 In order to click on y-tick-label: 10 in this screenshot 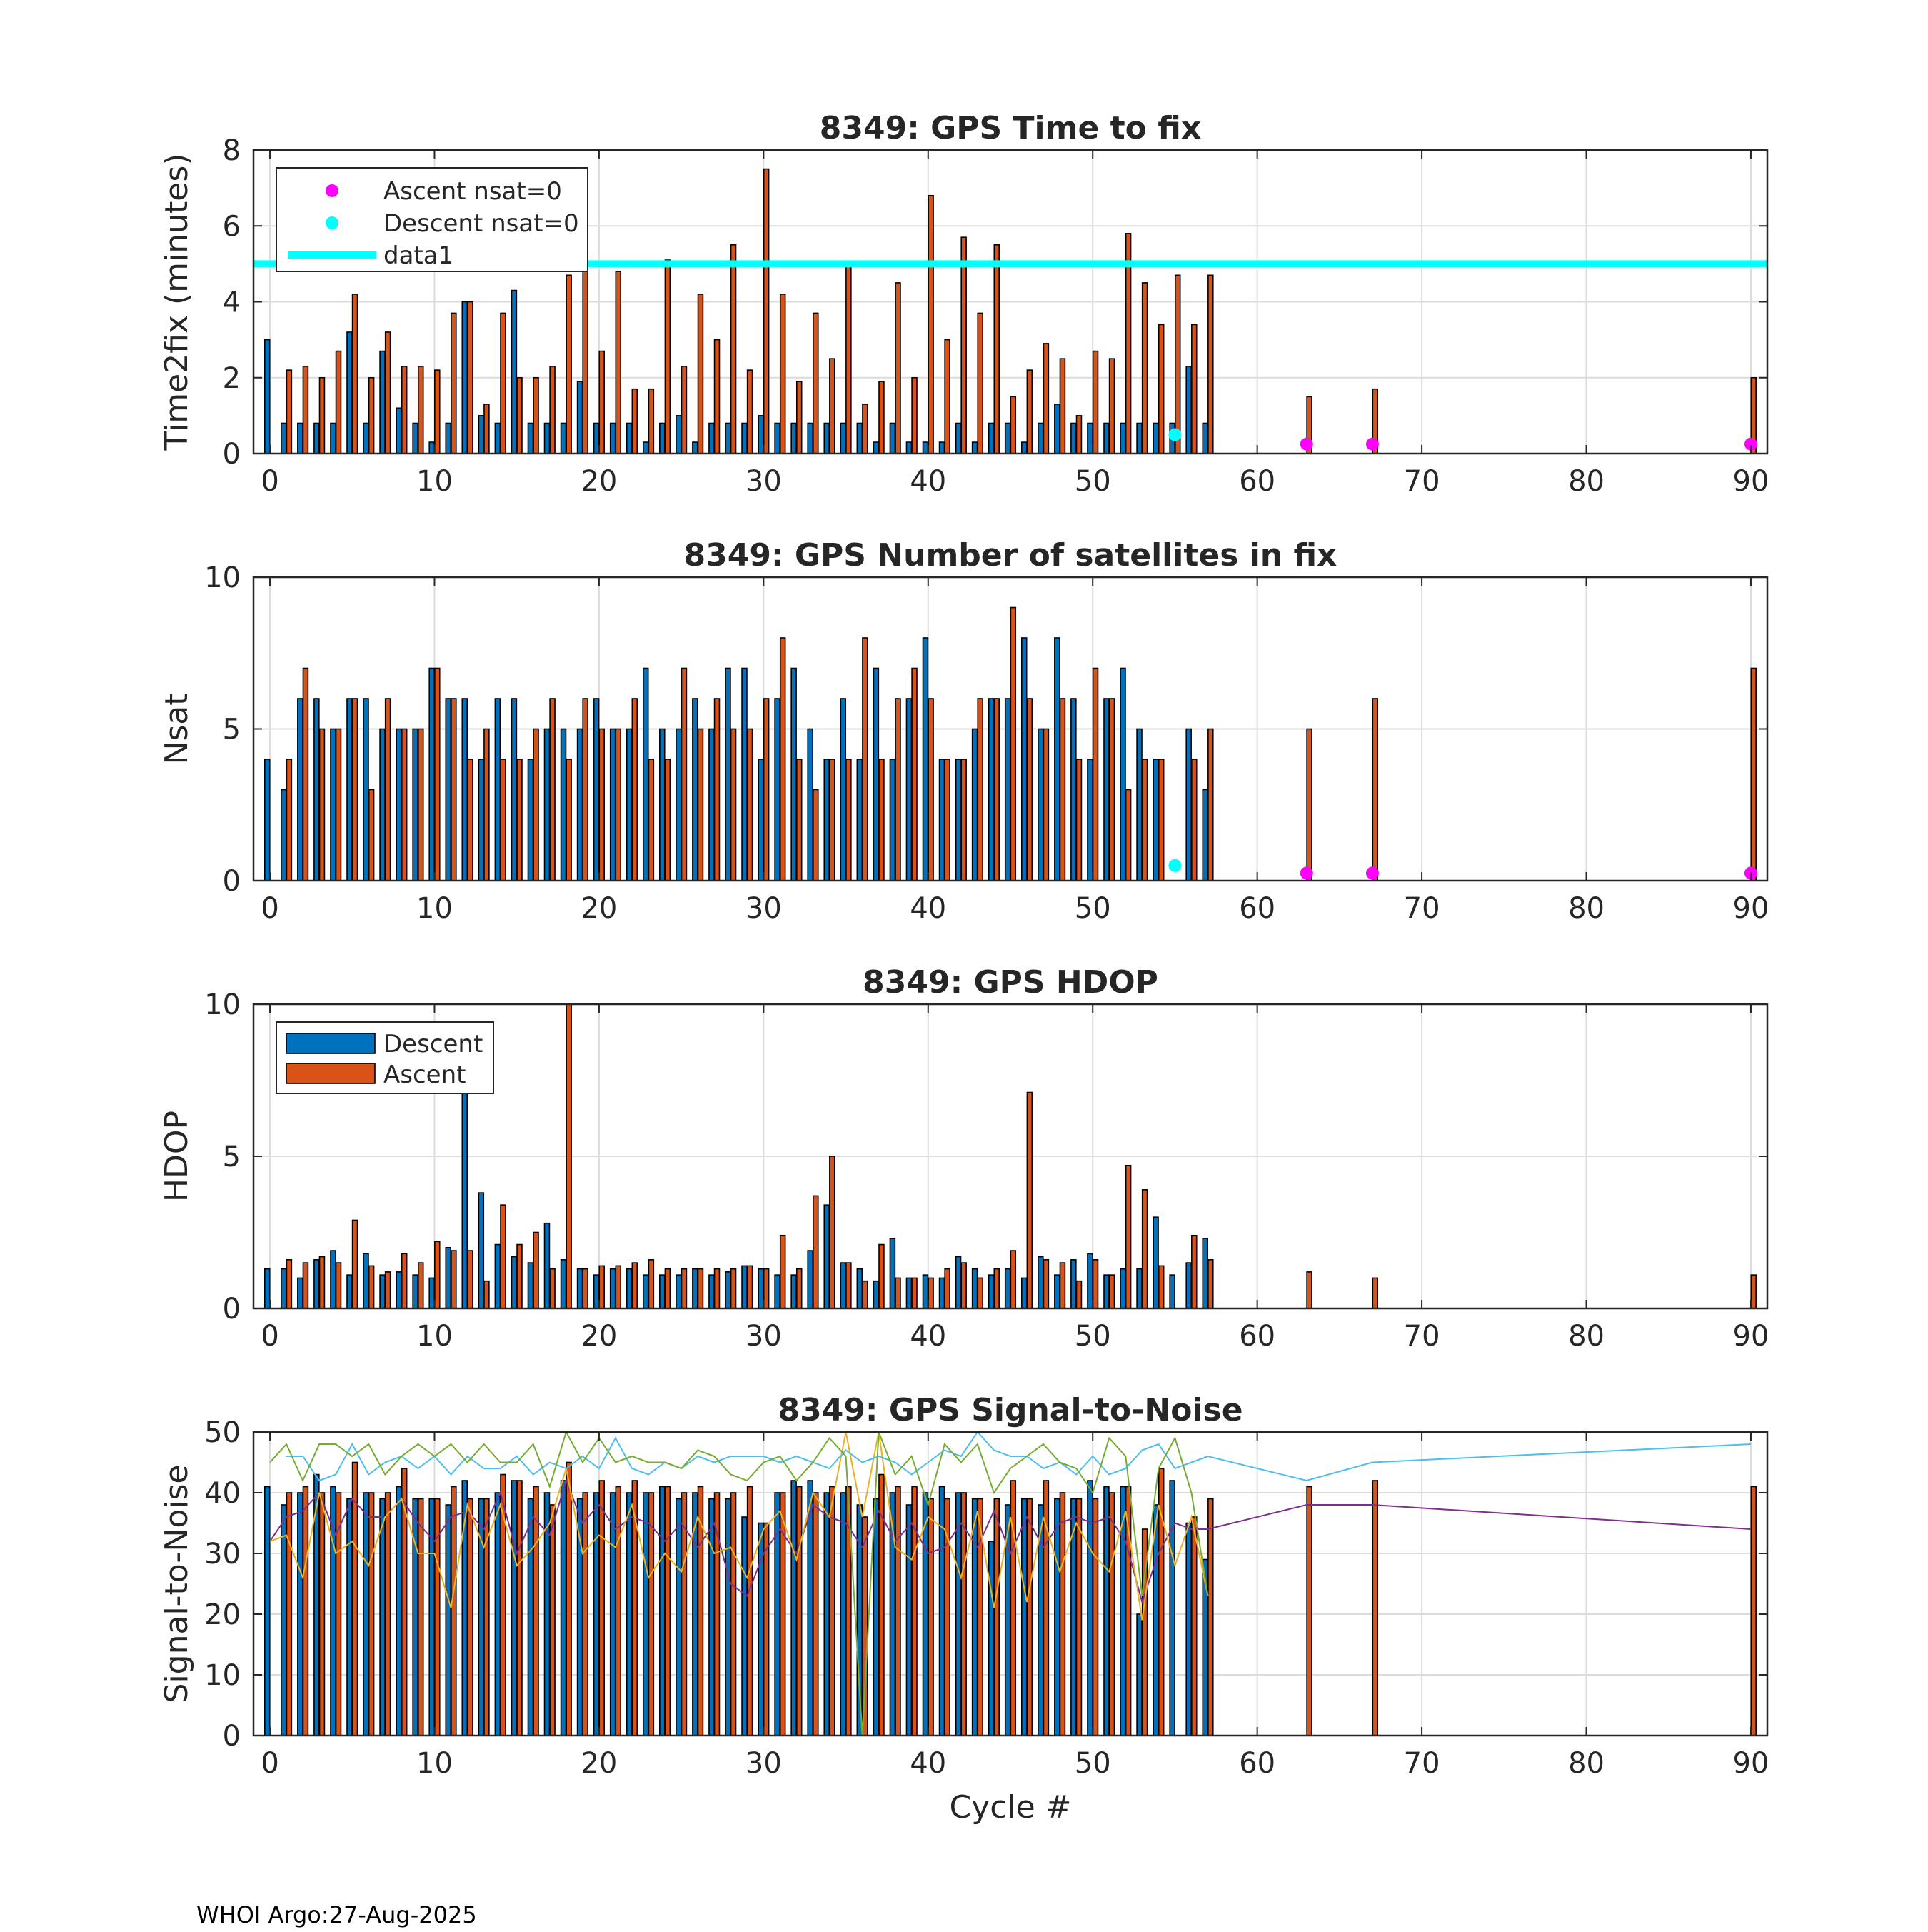, I will do `click(222, 1004)`.